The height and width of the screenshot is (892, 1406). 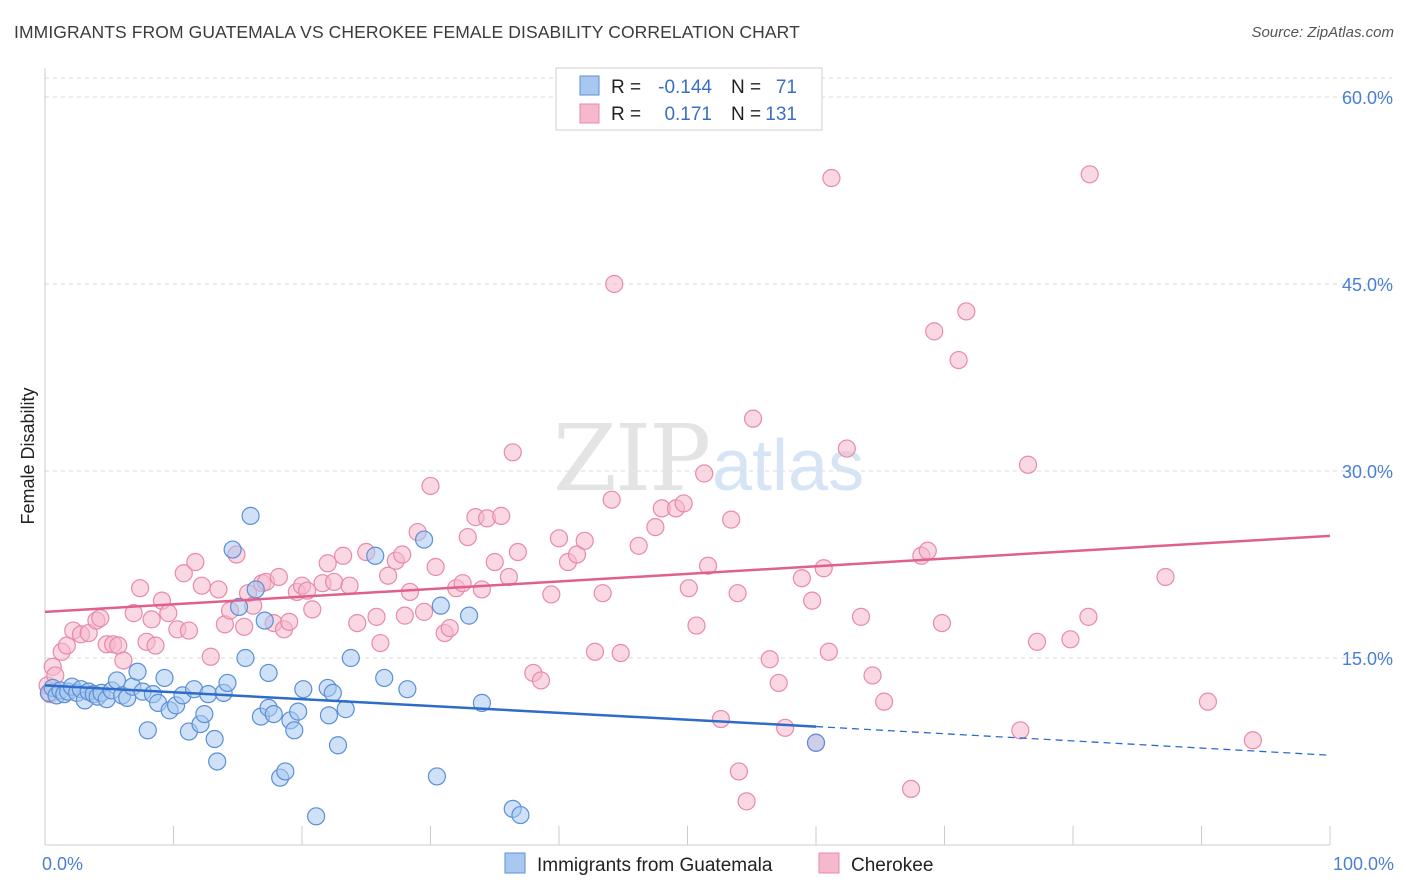 I want to click on correlation-legend: R = -0.144 N = 71 R = 0.171 N = 131, so click(x=689, y=99).